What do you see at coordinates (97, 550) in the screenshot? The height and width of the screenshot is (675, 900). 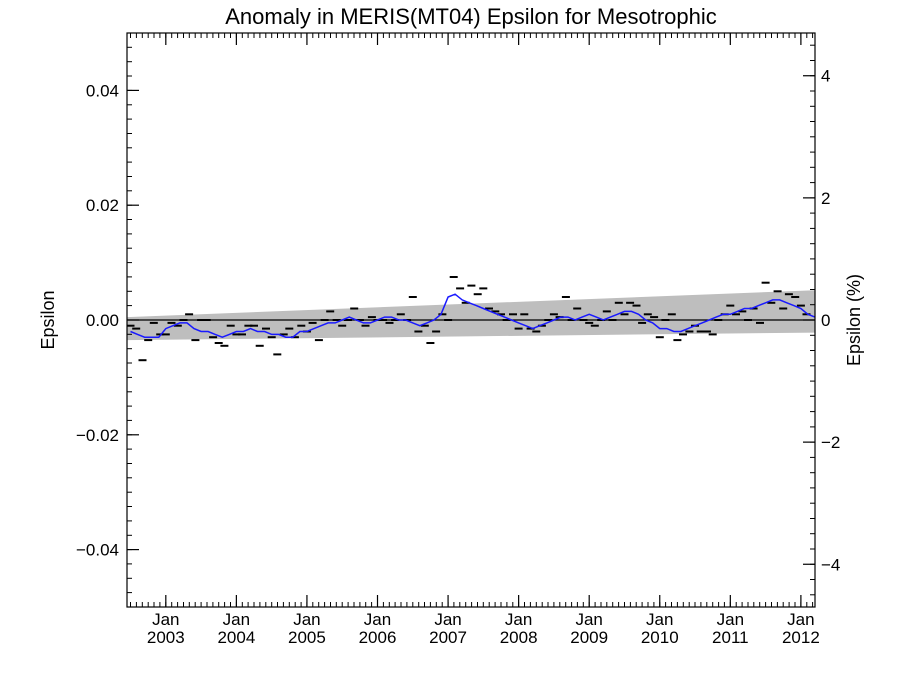 I see `y-tick-label: −0.04` at bounding box center [97, 550].